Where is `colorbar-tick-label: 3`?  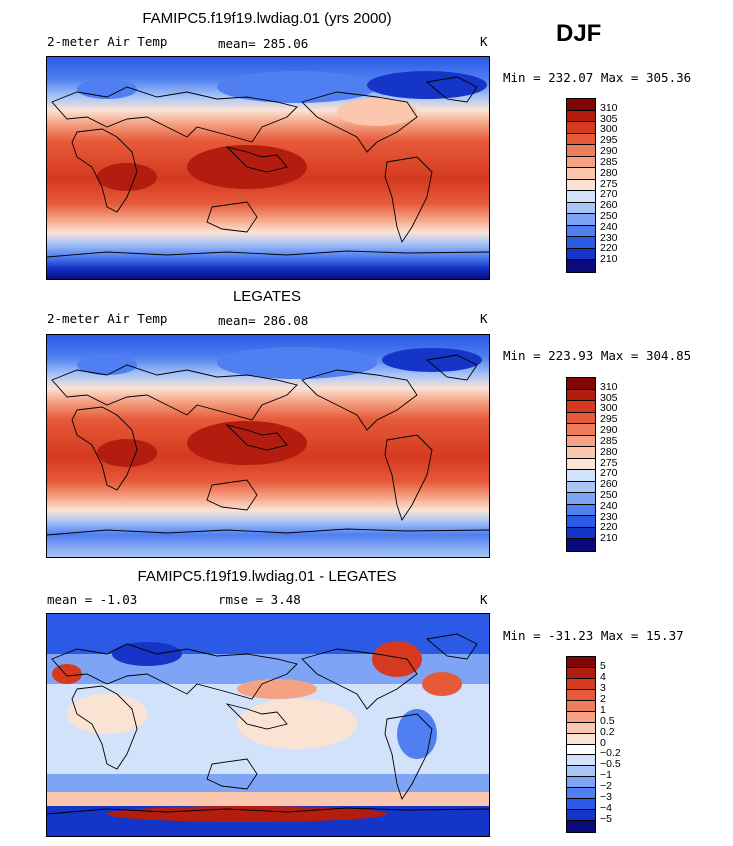
colorbar-tick-label: 3 is located at coordinates (603, 687).